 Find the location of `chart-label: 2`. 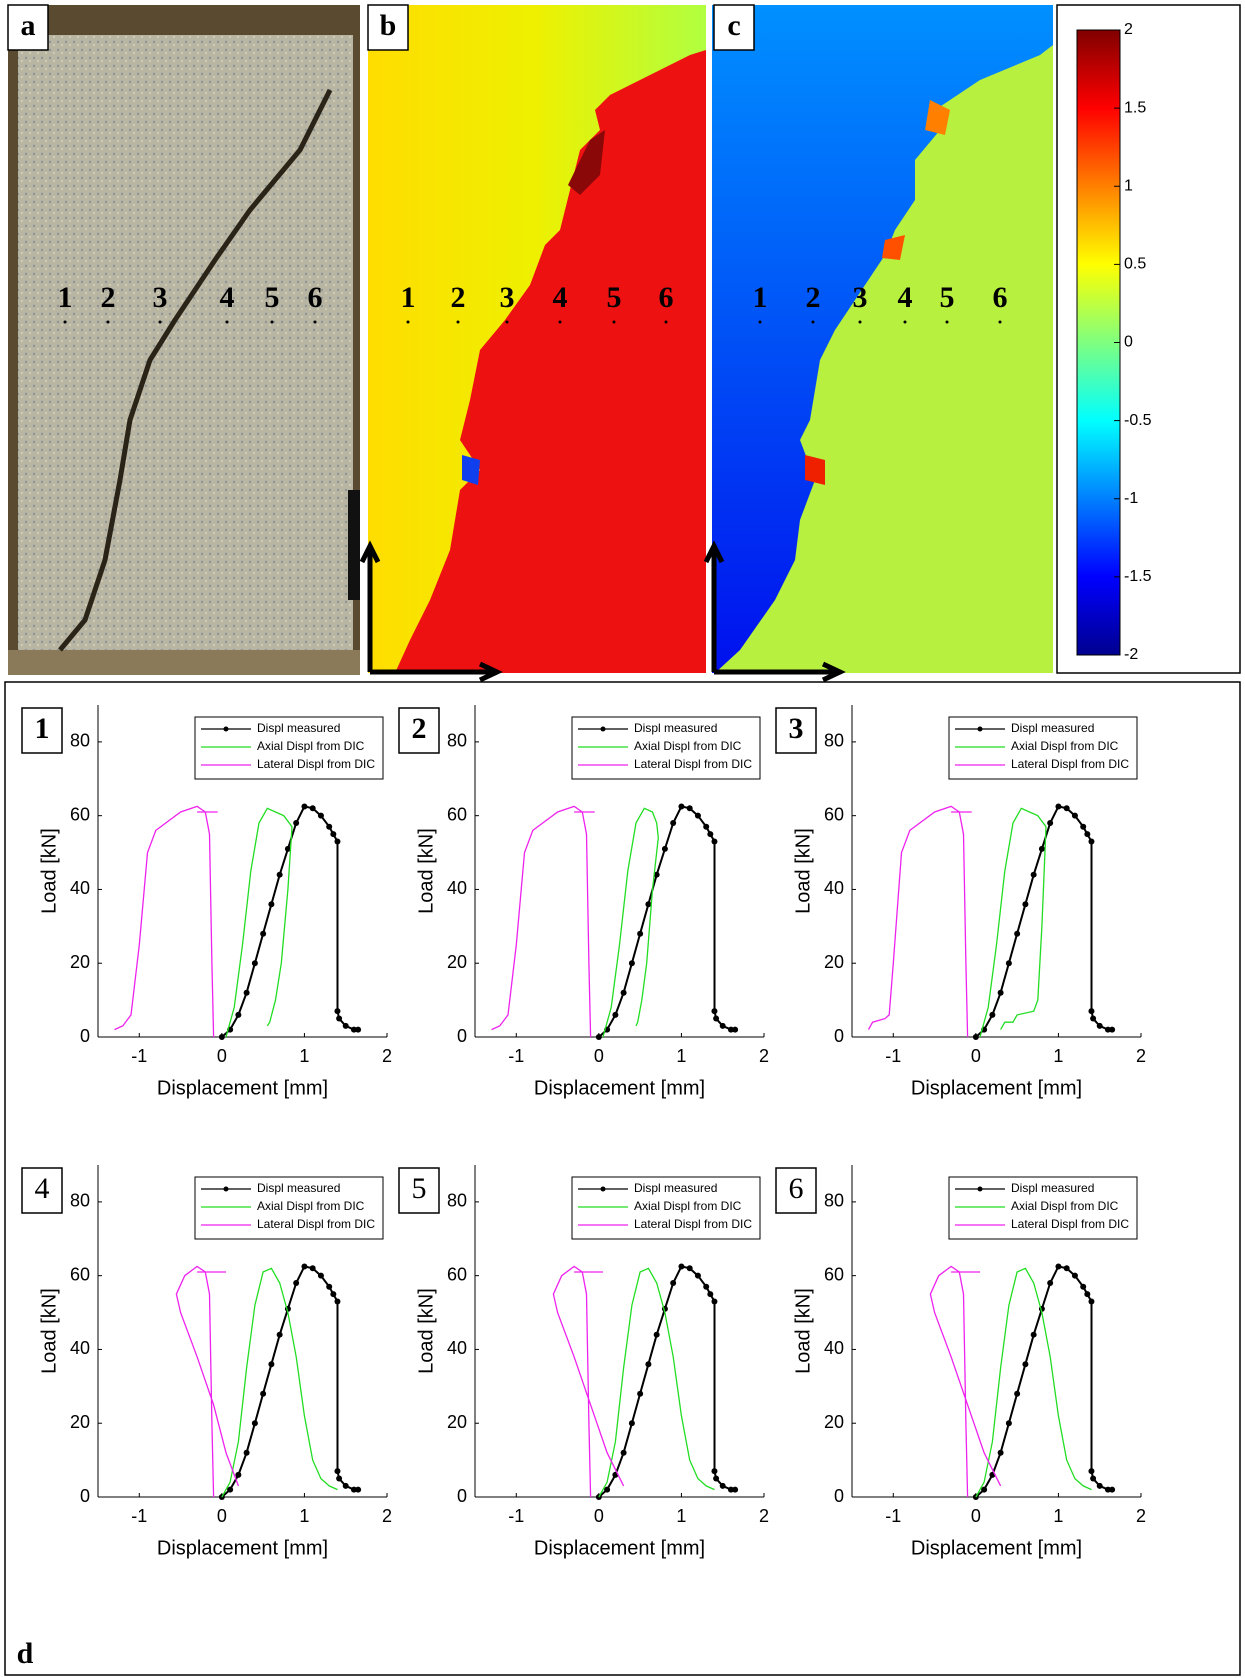

chart-label: 2 is located at coordinates (419, 728).